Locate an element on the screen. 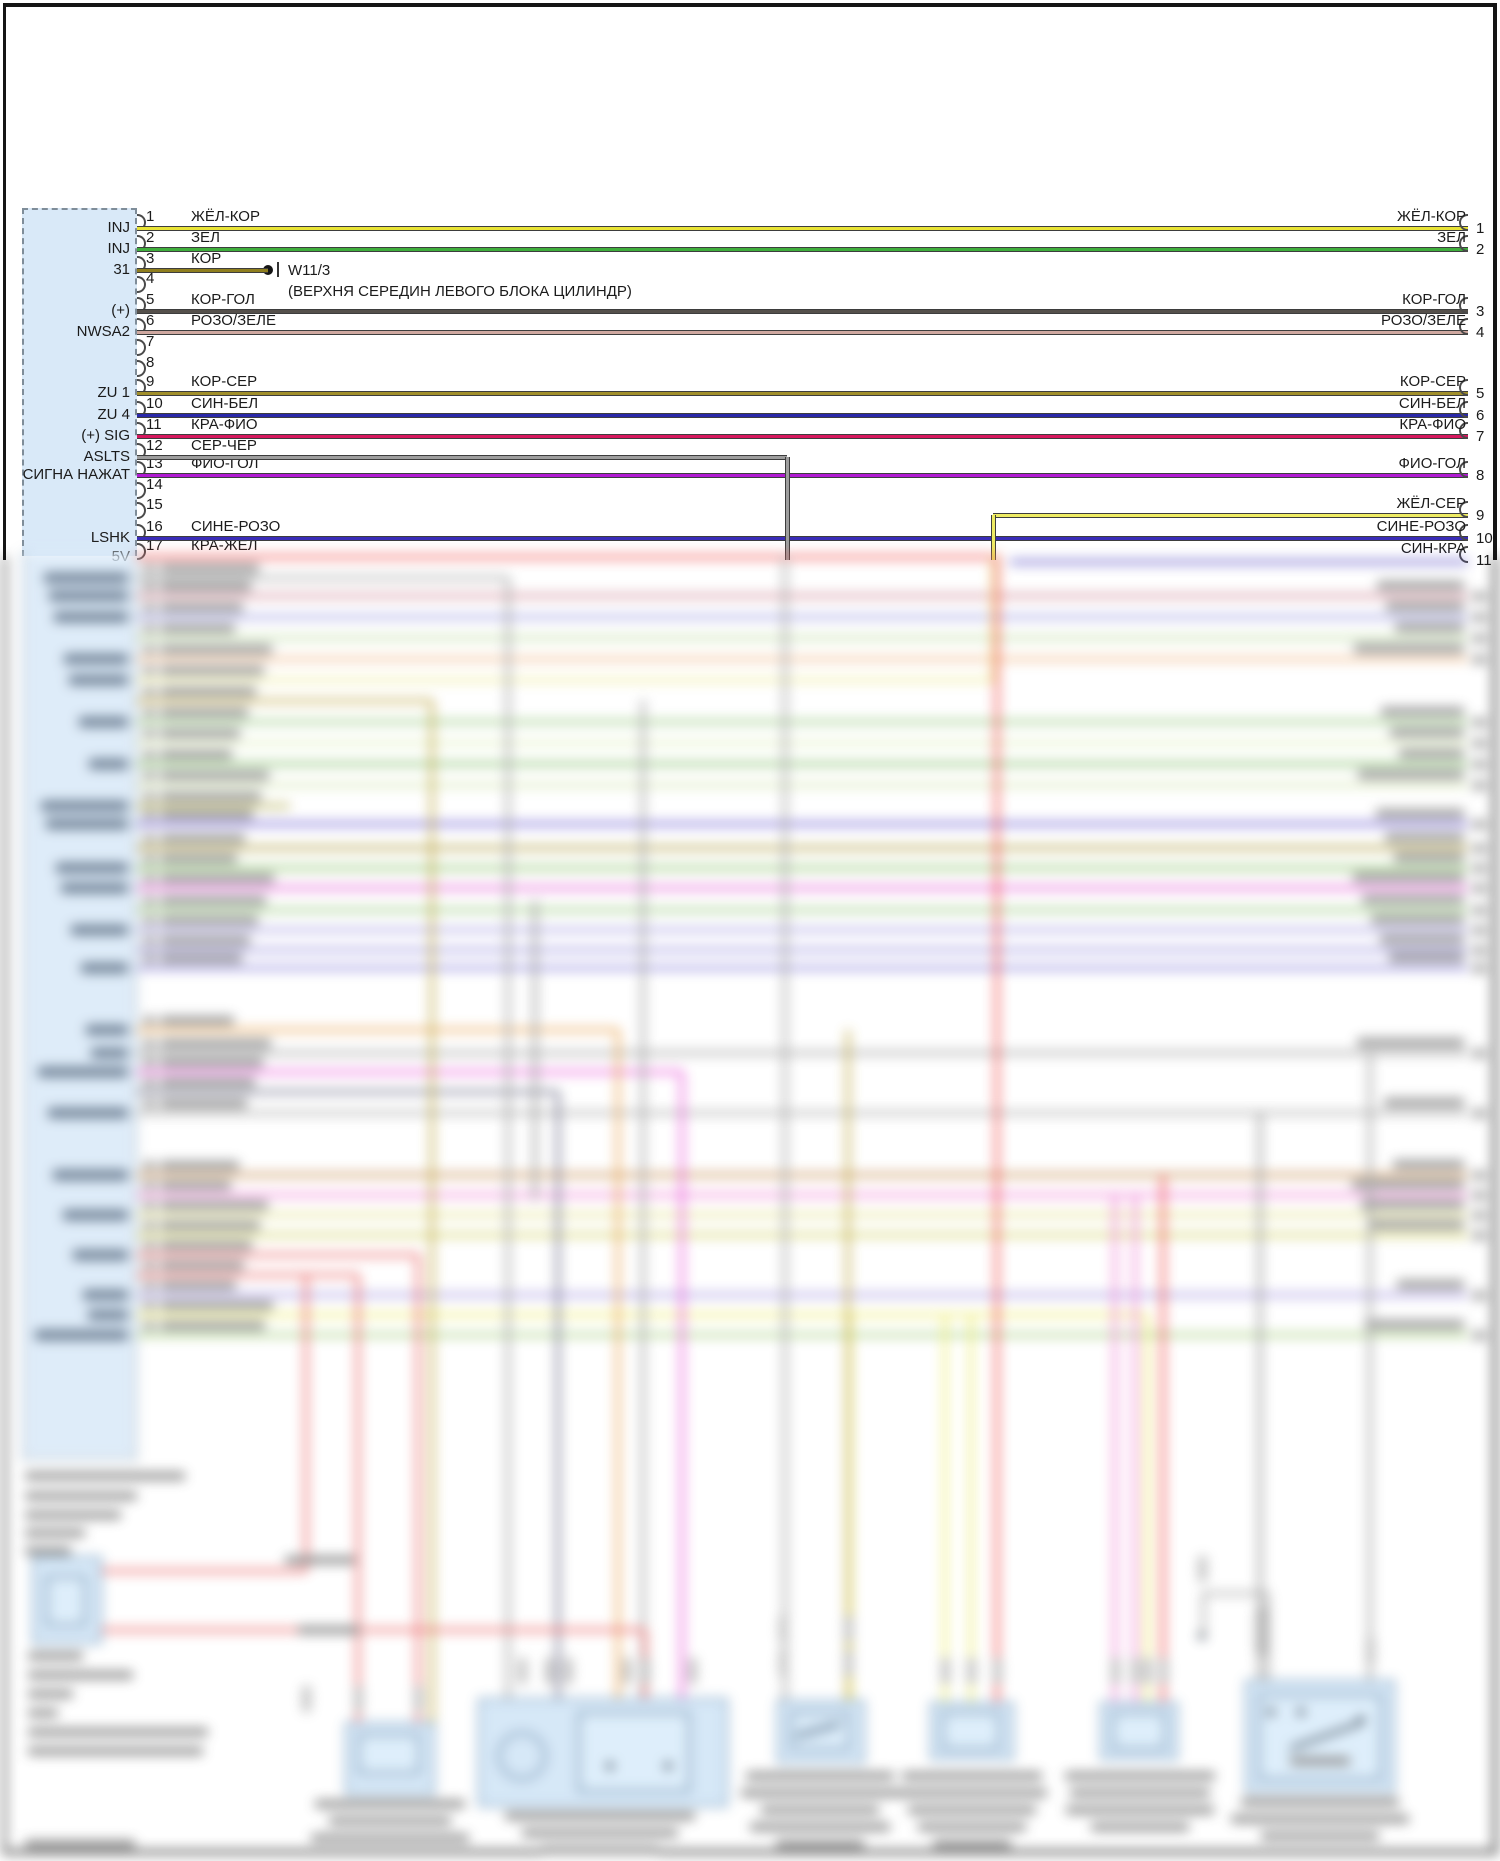 The width and height of the screenshot is (1500, 1861). pin-number: 17 is located at coordinates (154, 545).